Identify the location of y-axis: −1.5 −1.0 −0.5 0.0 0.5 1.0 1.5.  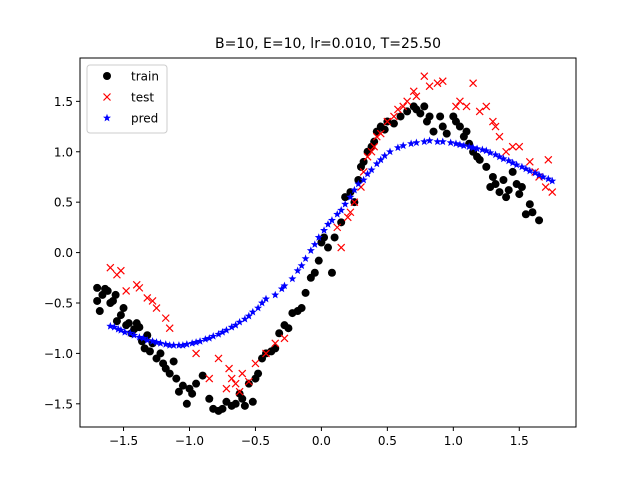
(62, 253).